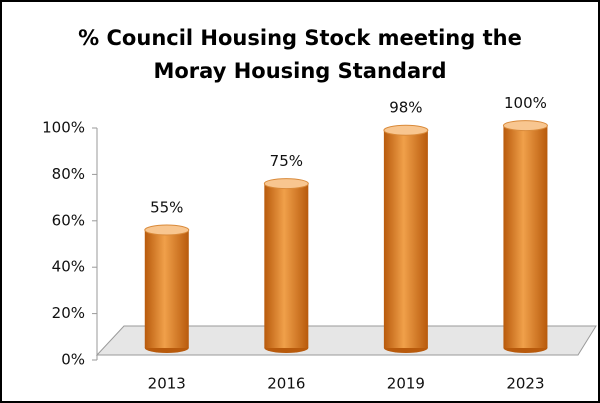  I want to click on floor, so click(346, 340).